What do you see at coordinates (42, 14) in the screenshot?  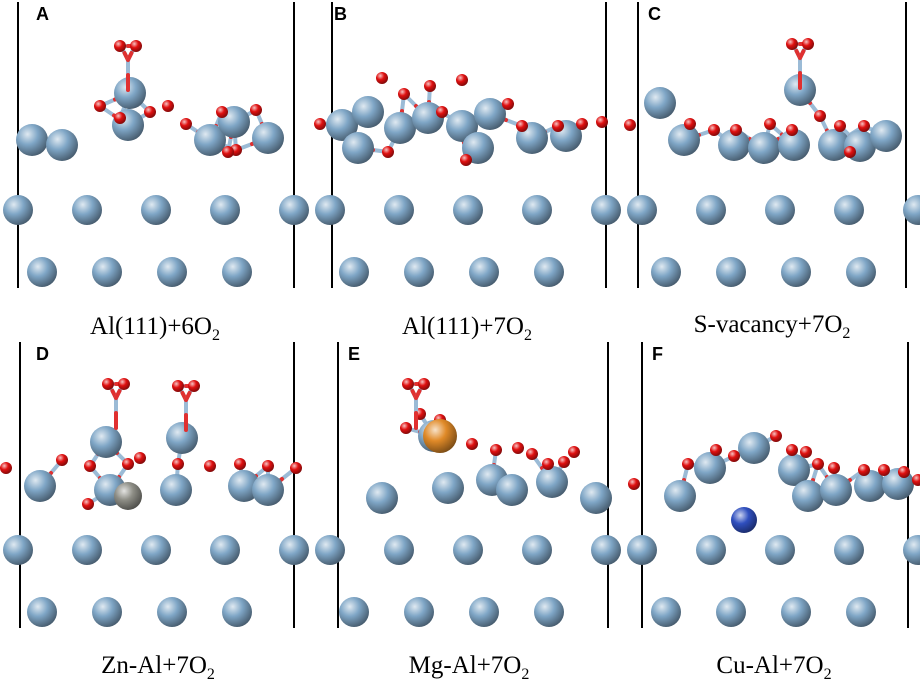 I see `panel-letter: A` at bounding box center [42, 14].